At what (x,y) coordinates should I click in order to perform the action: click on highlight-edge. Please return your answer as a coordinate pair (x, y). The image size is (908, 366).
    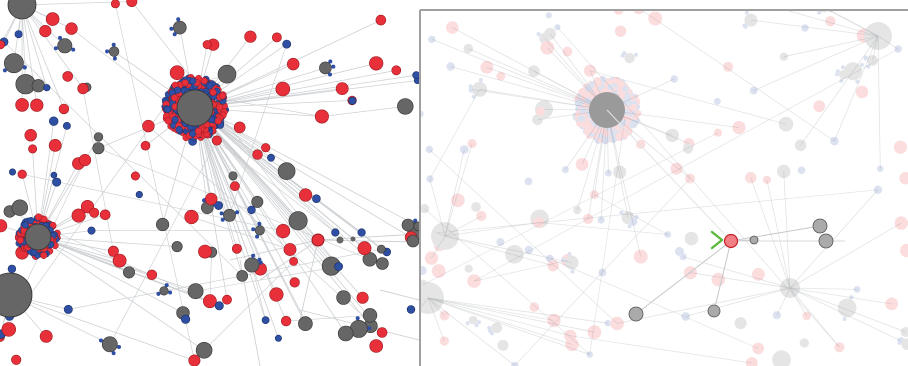
    Looking at the image, I should click on (683, 277).